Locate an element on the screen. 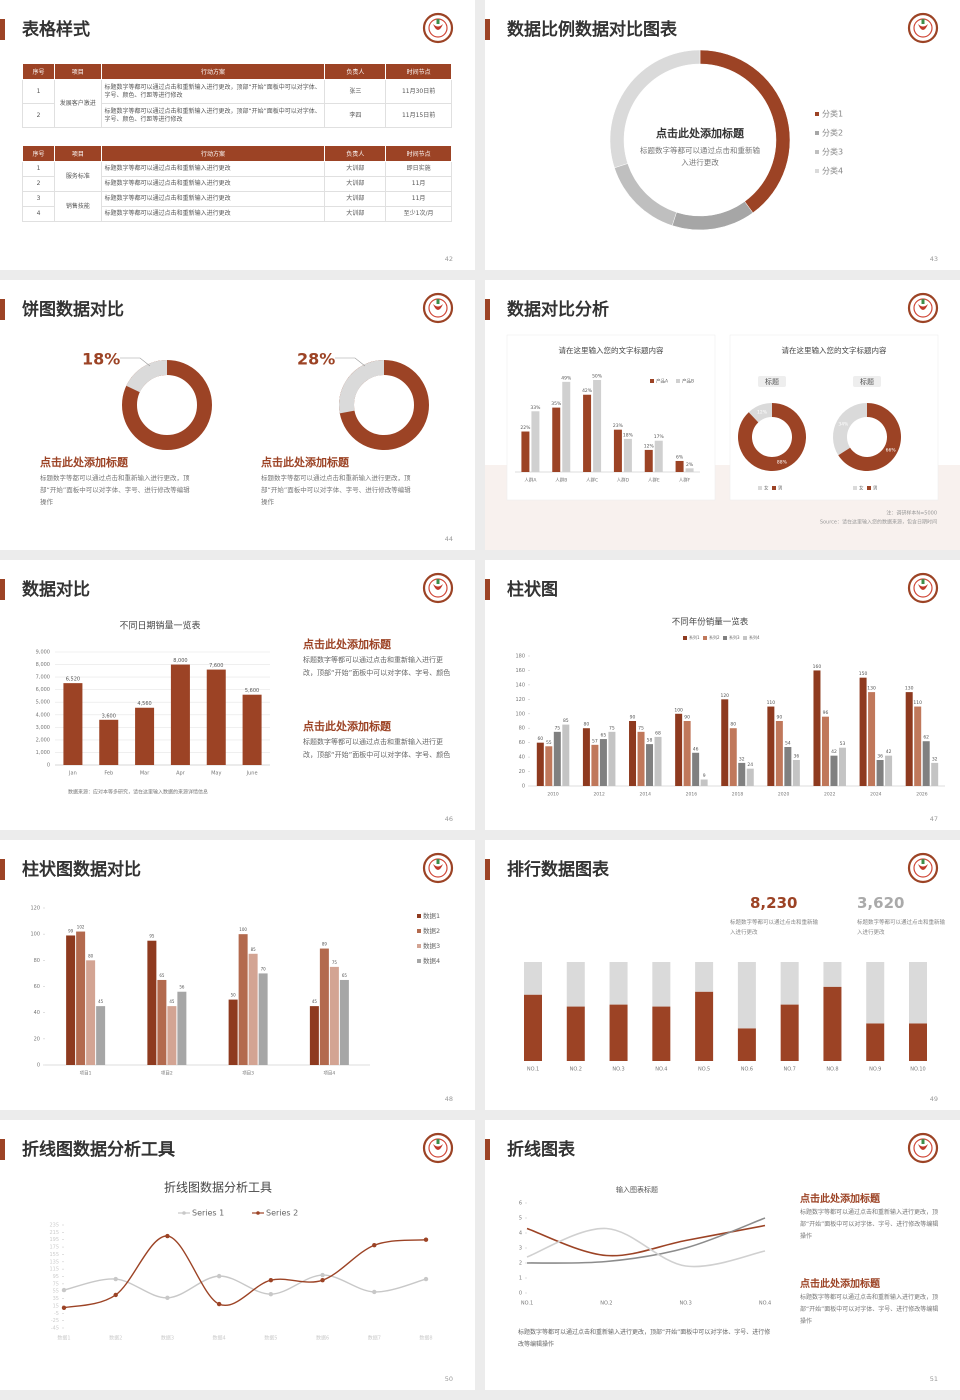 This screenshot has height=1400, width=960. x-tick-label: 2014 is located at coordinates (646, 795).